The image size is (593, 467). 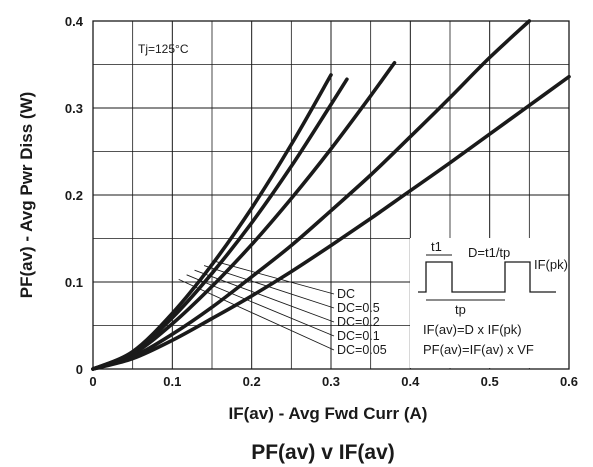 What do you see at coordinates (163, 49) in the screenshot?
I see `temperature-annotation: Tj=125°C` at bounding box center [163, 49].